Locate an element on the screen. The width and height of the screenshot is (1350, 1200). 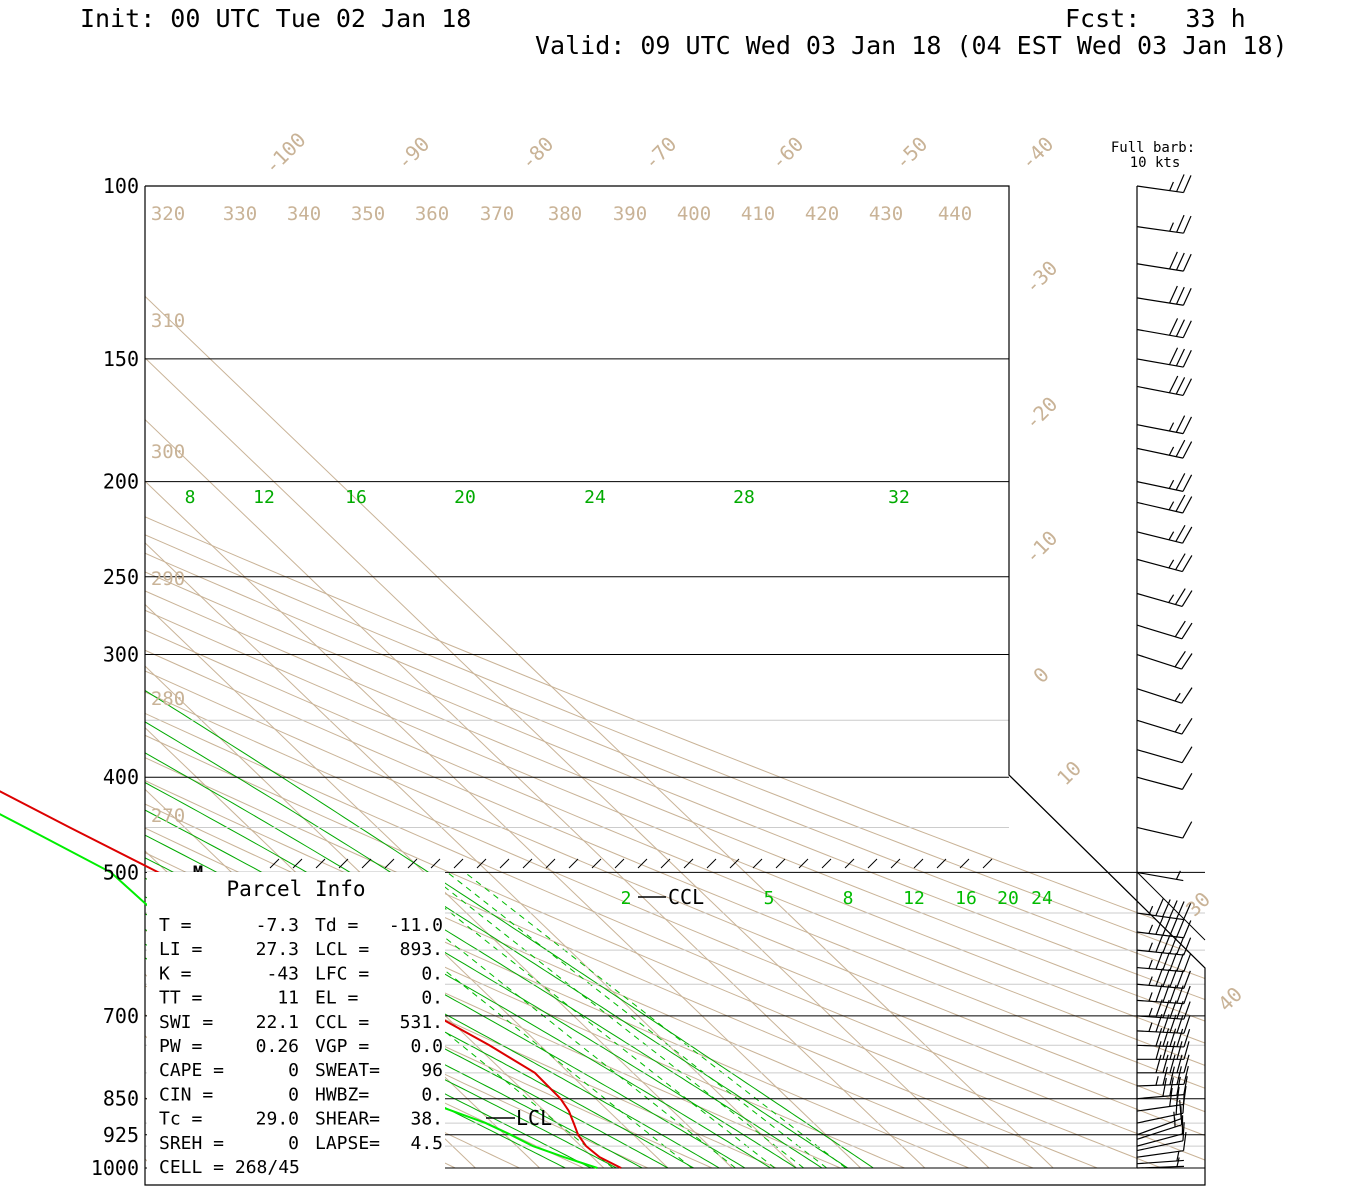
pressure-tick-label: 100 is located at coordinates (121, 186).